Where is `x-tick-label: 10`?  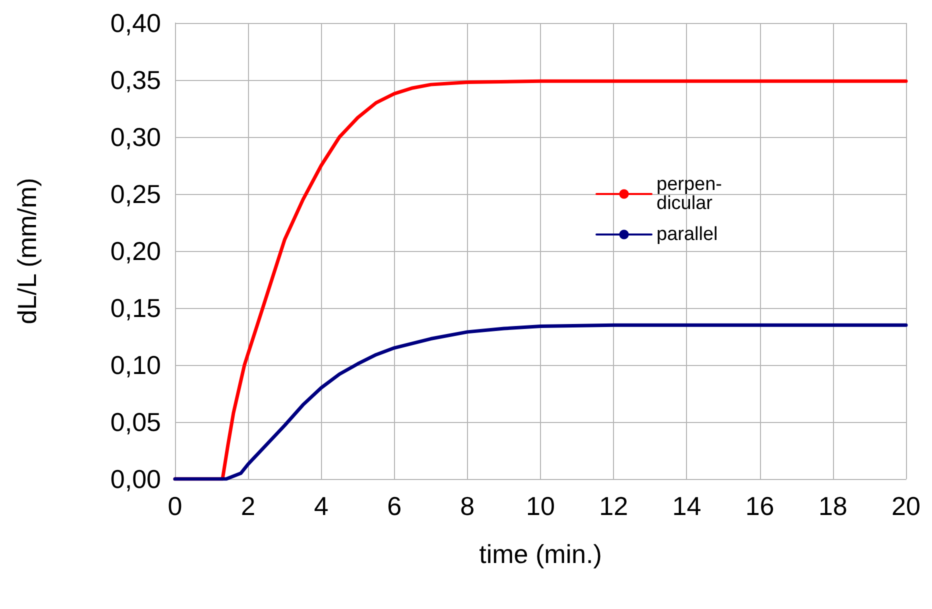 x-tick-label: 10 is located at coordinates (540, 506).